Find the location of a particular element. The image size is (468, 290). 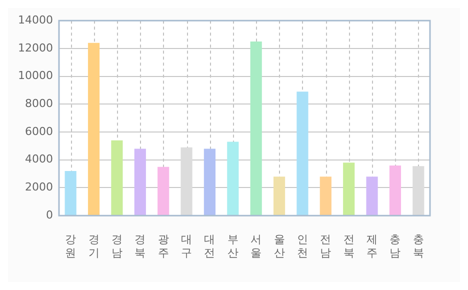

x-tick-label: 충북 is located at coordinates (418, 246).